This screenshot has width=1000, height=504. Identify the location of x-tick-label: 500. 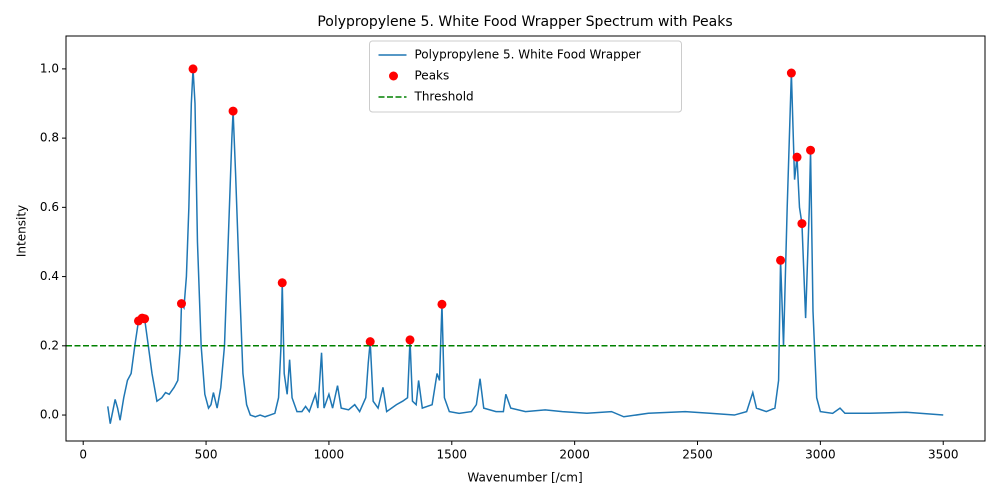
(206, 455).